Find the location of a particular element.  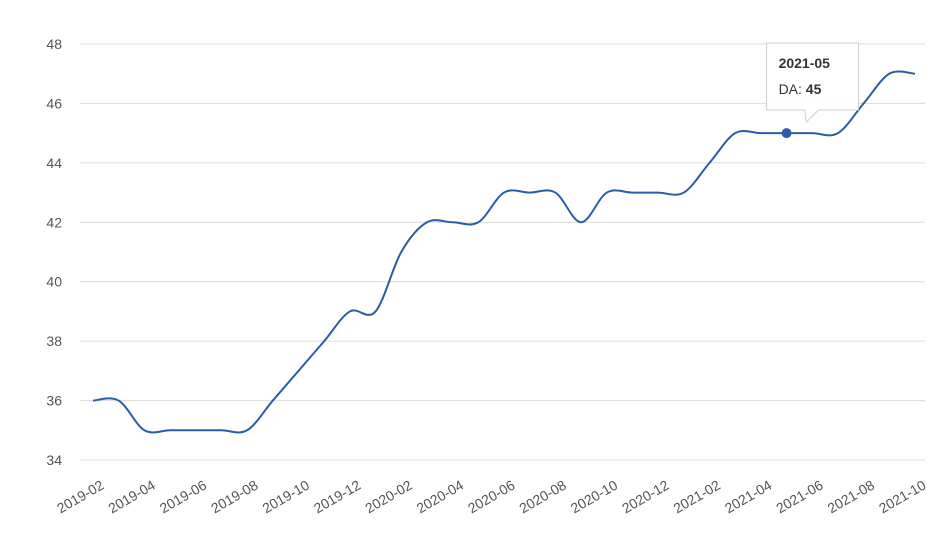

y-tick-label: 36 is located at coordinates (54, 401).